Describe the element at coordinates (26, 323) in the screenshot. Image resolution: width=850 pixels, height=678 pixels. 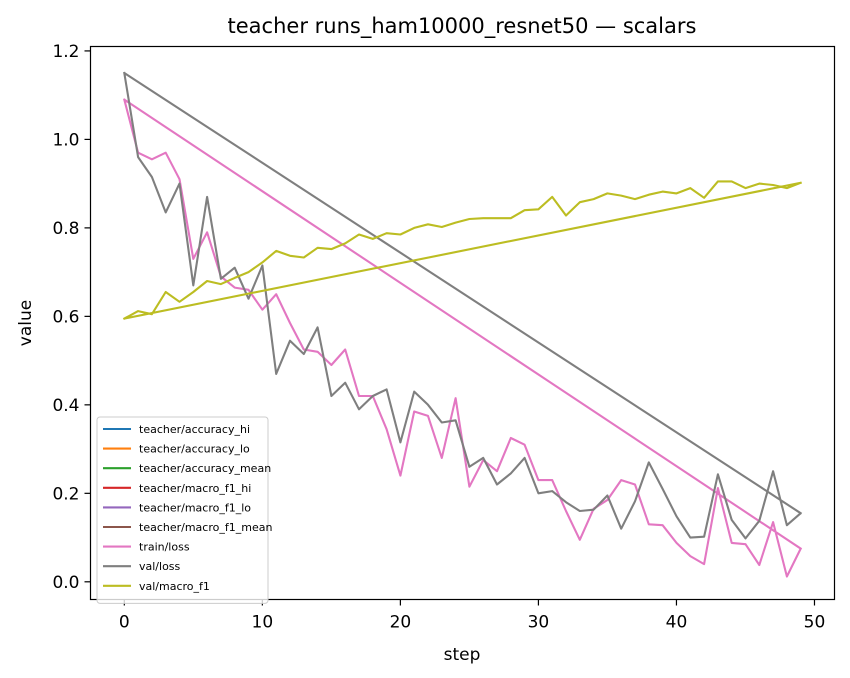
I see `y-axis-label: value` at that location.